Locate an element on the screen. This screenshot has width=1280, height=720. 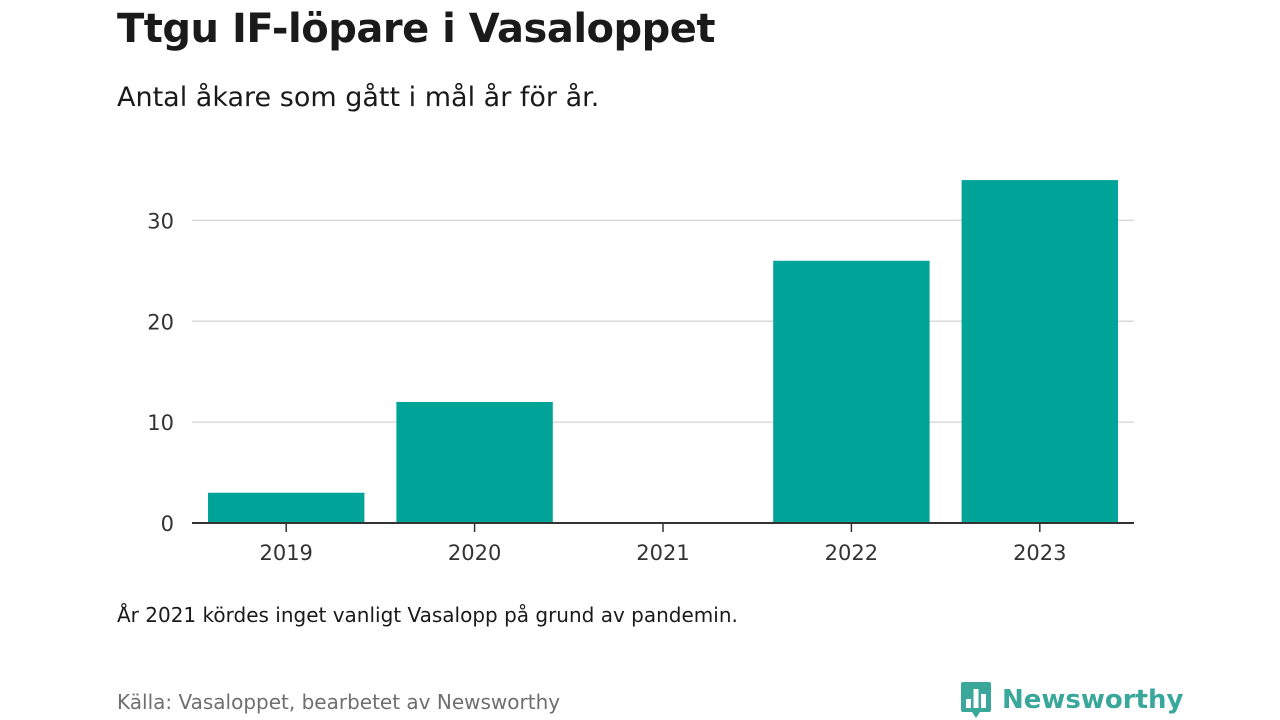
newsworthy-logo: Newsworthy is located at coordinates (1071, 700).